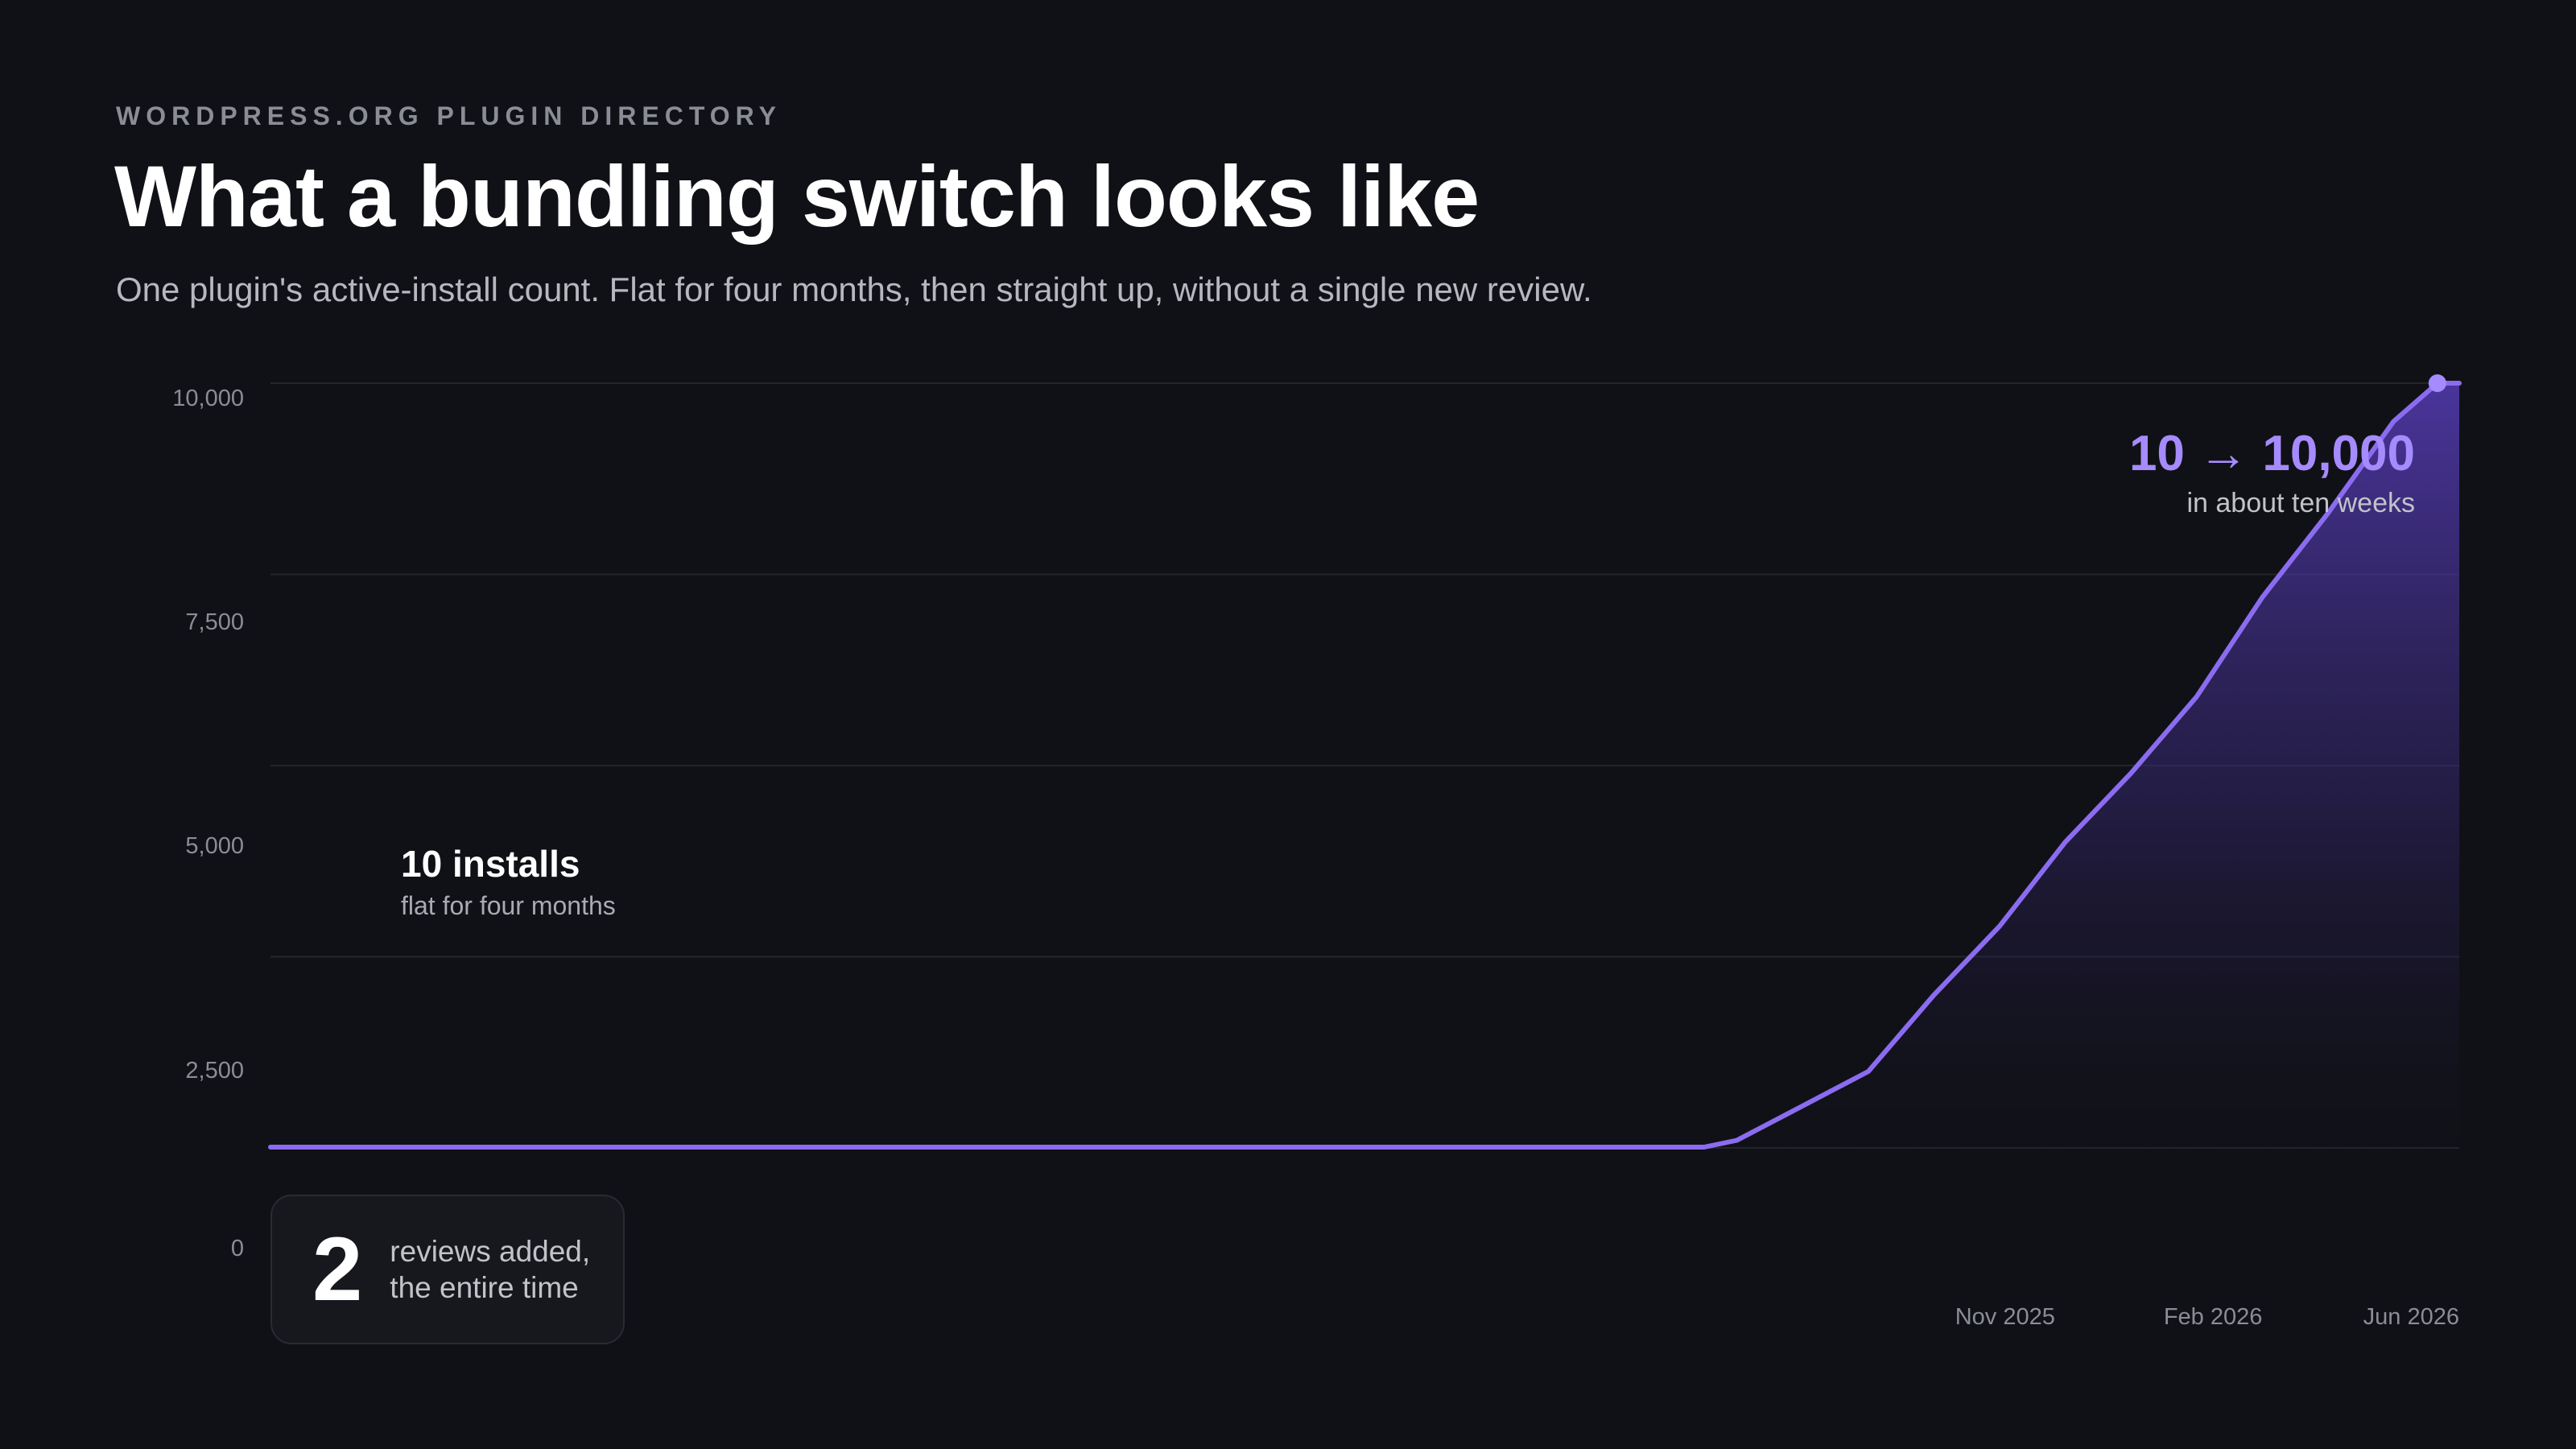  What do you see at coordinates (2272, 453) in the screenshot?
I see `growth-annotation-title: 10 → 10,000` at bounding box center [2272, 453].